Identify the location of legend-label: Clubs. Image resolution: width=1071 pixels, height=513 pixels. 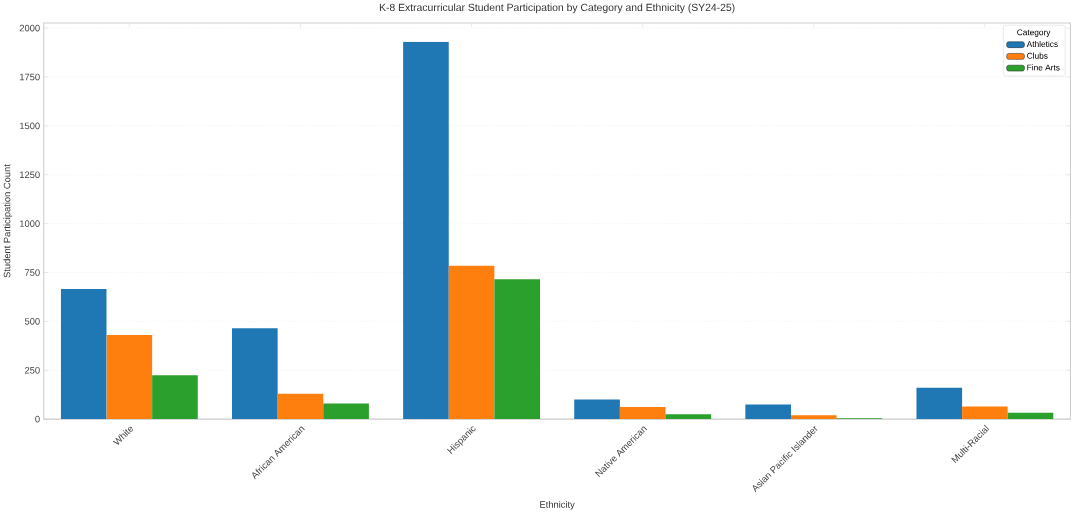
(1037, 55).